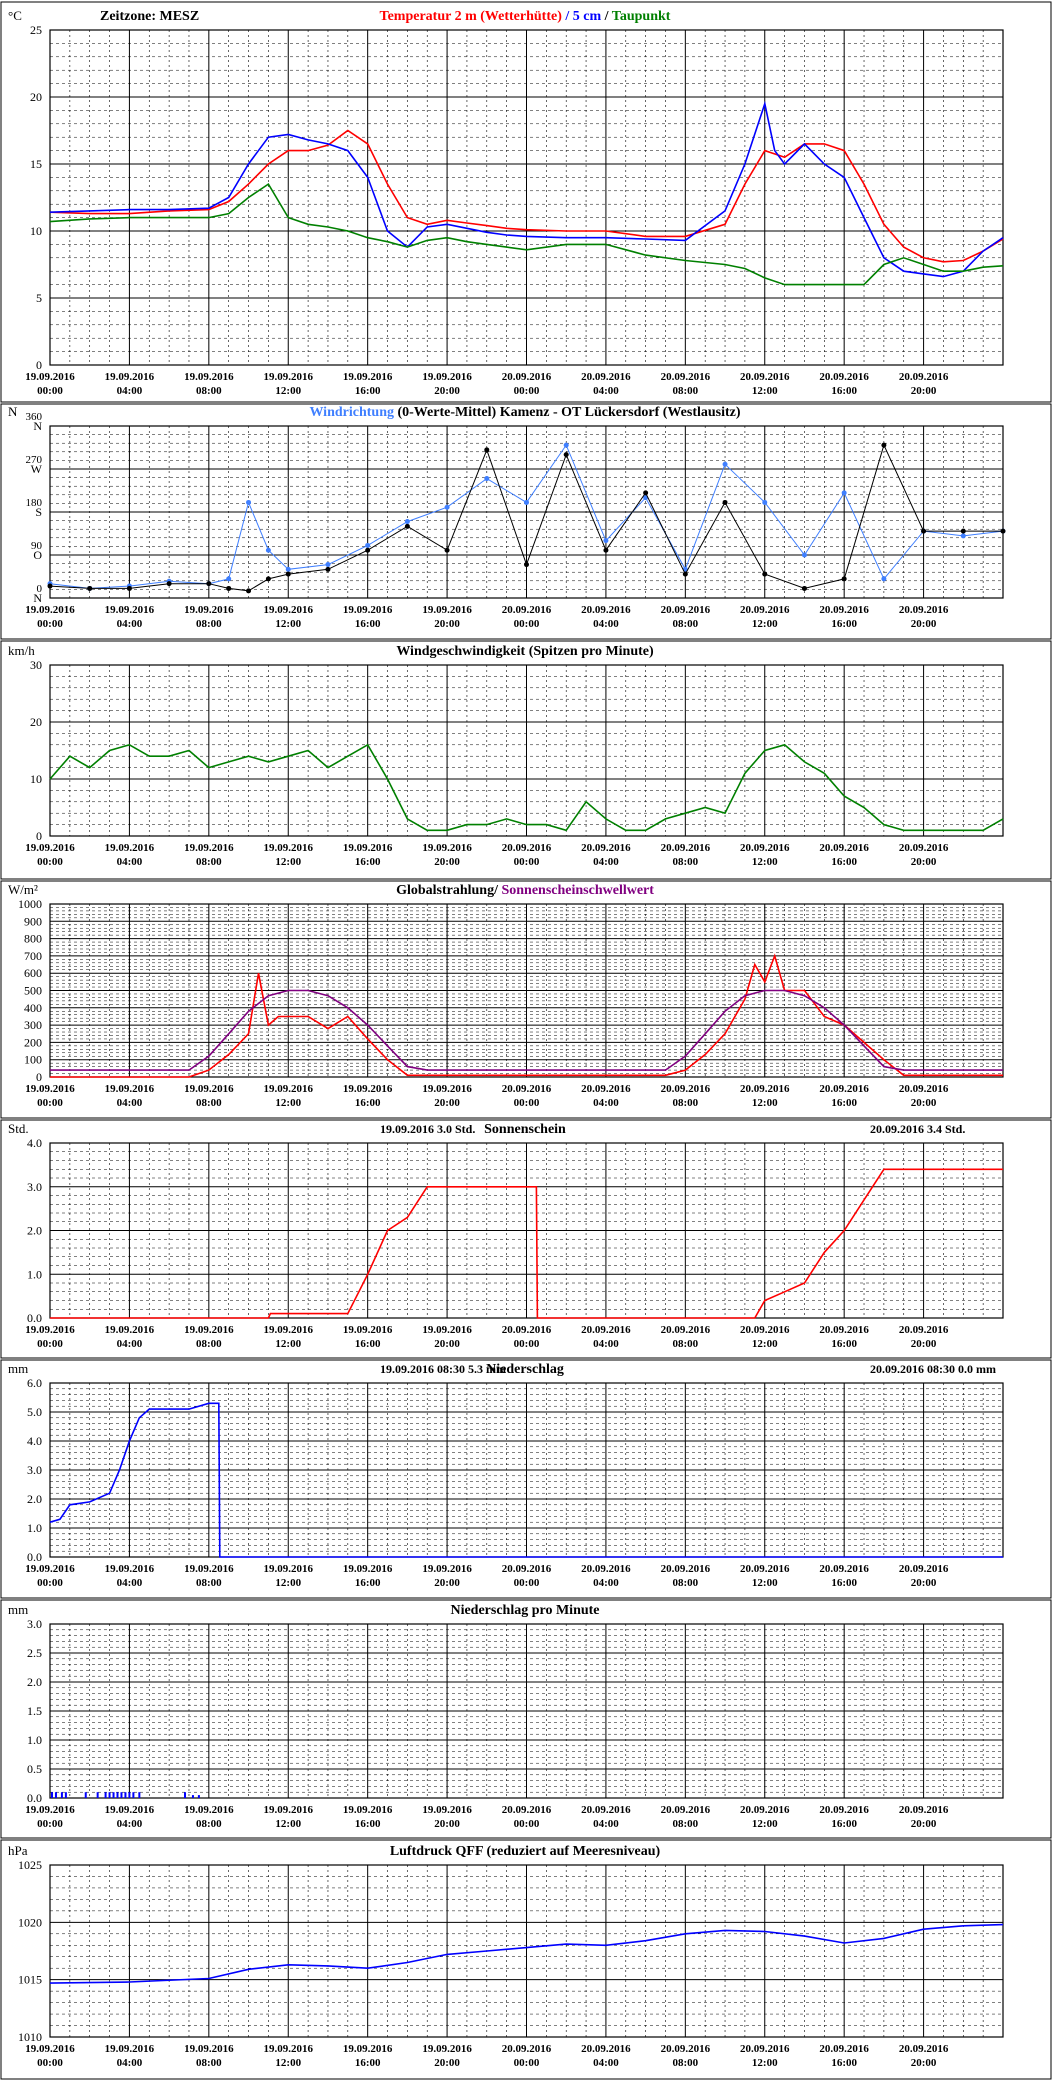 The image size is (1052, 2081). I want to click on title-part: Niederschlag pro Minute, so click(524, 1610).